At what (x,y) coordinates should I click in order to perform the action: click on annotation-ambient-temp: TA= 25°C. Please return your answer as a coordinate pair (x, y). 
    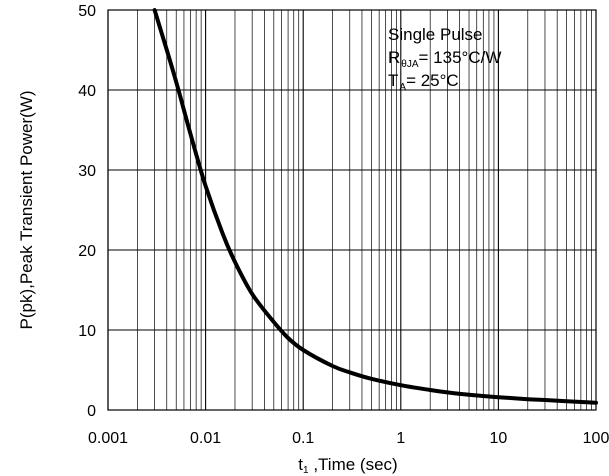
    Looking at the image, I should click on (423, 82).